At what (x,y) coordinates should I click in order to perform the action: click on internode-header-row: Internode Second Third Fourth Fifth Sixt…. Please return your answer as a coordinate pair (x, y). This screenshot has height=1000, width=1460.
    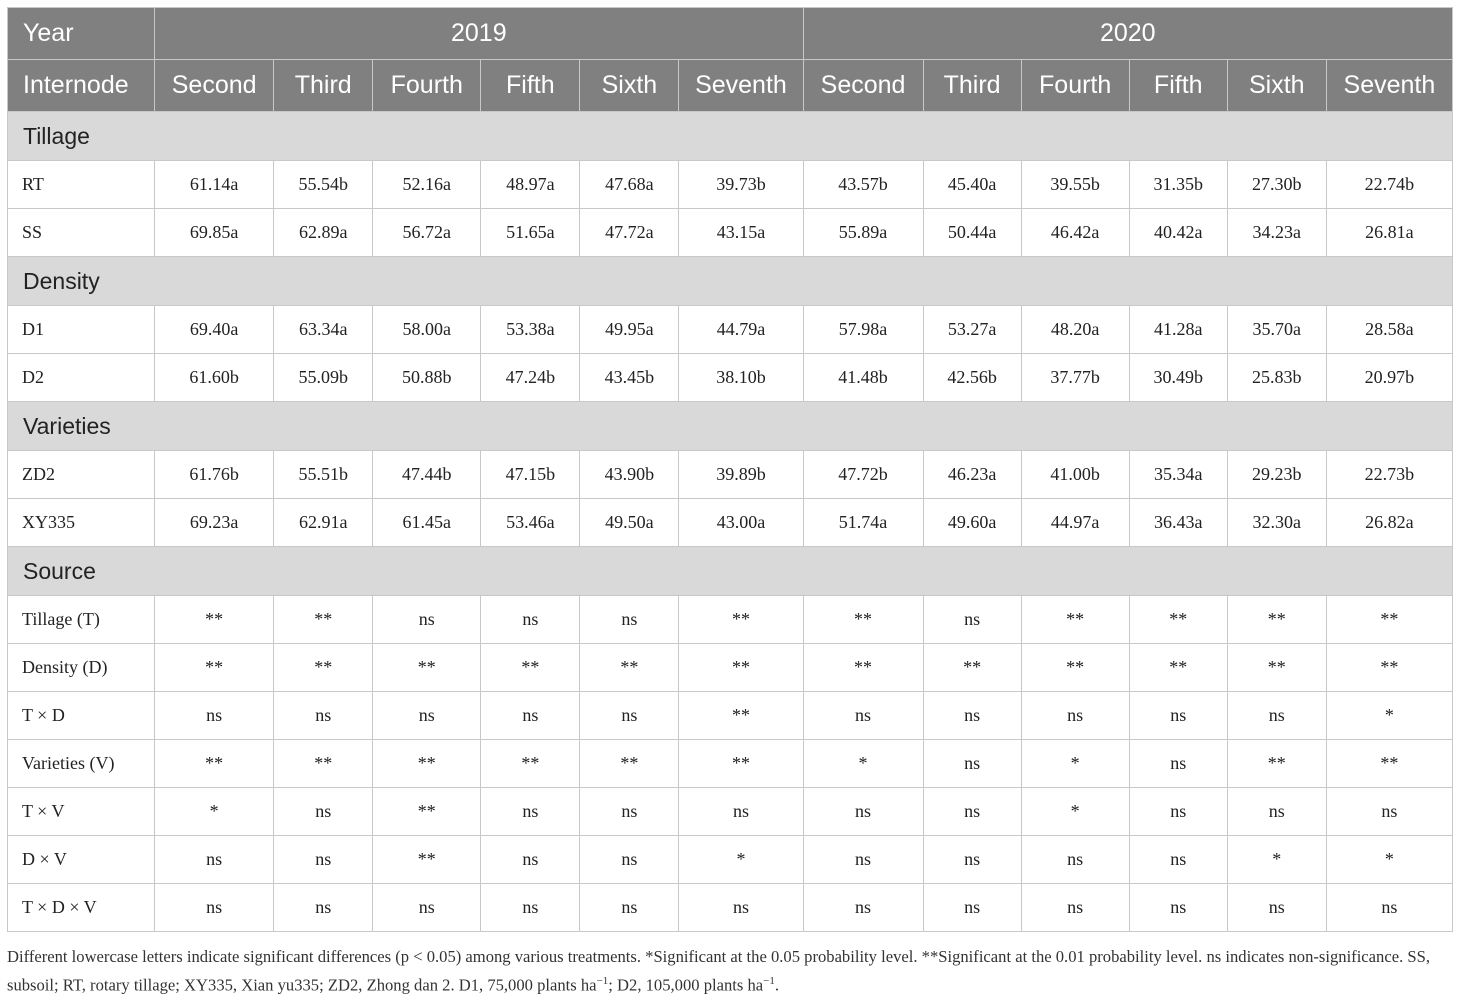
    Looking at the image, I should click on (730, 85).